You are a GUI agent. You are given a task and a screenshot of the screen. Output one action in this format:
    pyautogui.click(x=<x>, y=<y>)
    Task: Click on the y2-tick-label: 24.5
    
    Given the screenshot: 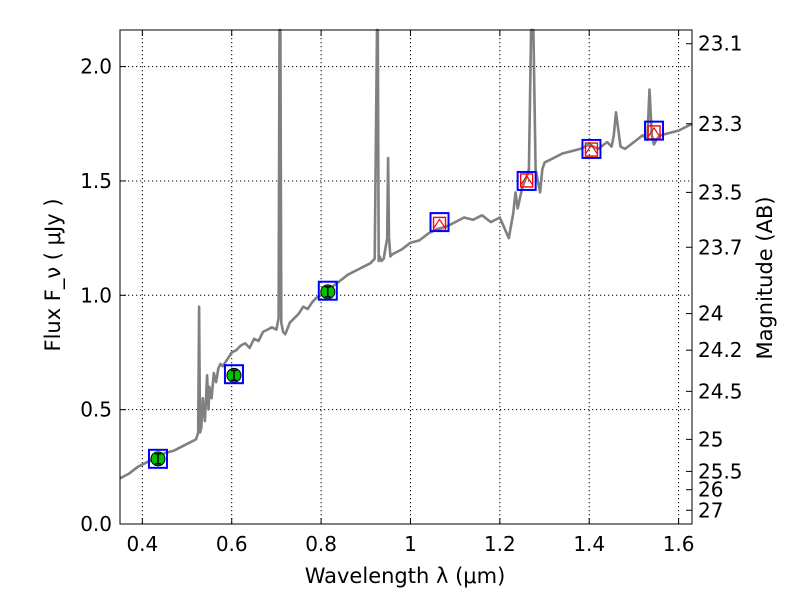 What is the action you would take?
    pyautogui.click(x=720, y=391)
    